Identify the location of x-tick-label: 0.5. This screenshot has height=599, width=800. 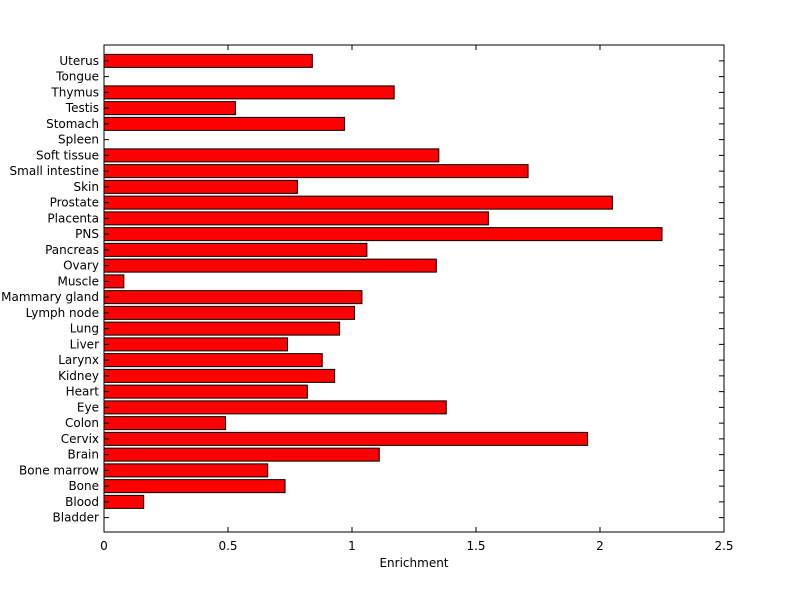
(227, 546).